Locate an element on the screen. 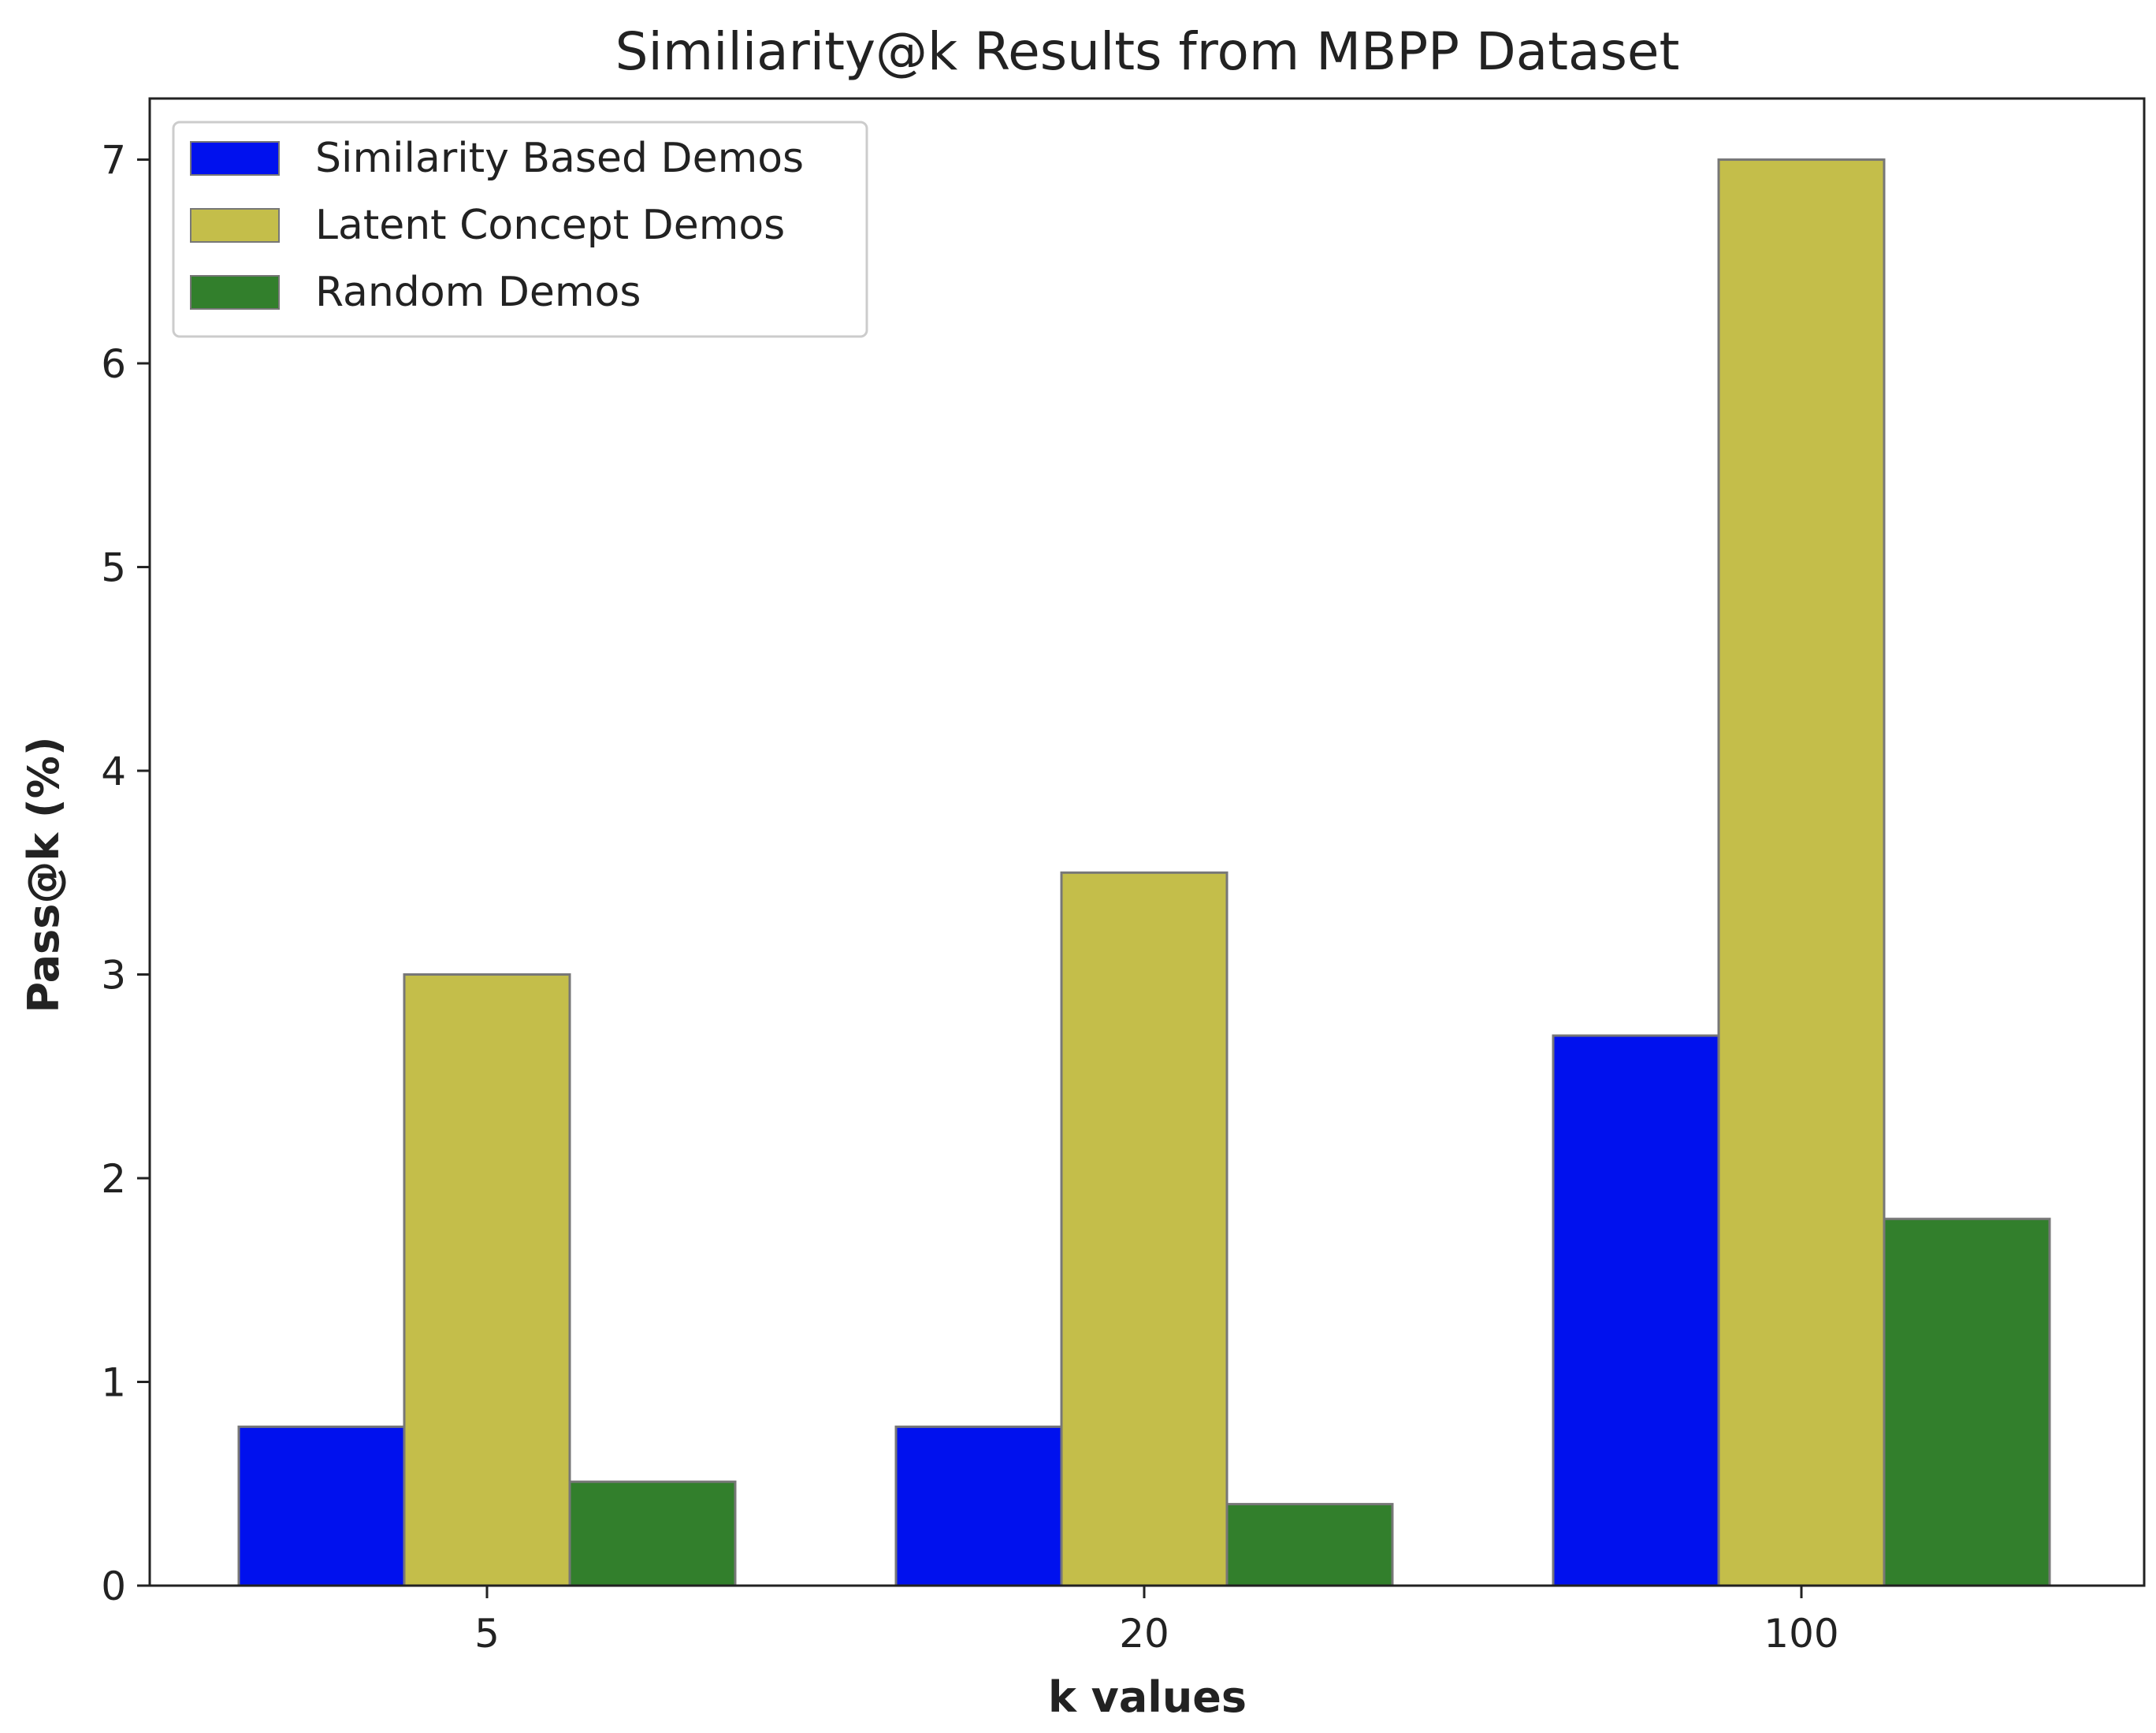 This screenshot has width=2156, height=1733. x-tick-label: 100 is located at coordinates (1801, 1634).